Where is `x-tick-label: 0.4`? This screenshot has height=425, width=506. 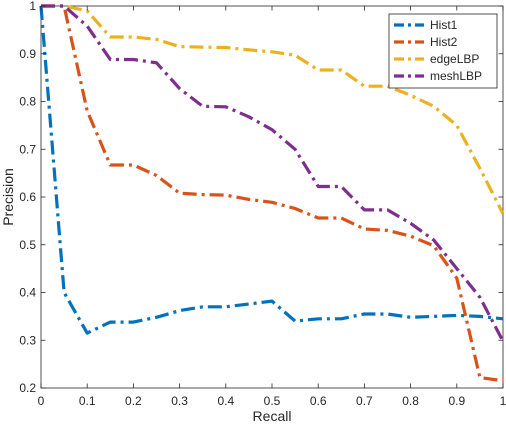
x-tick-label: 0.4 is located at coordinates (225, 401).